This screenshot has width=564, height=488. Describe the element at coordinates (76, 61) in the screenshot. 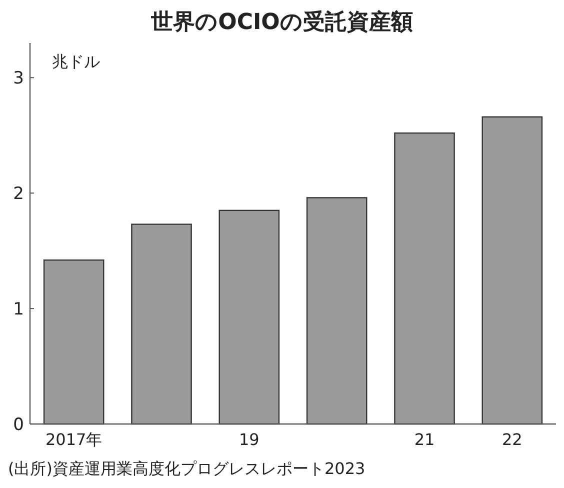

I see `y-axis-title: 兆ドル` at that location.